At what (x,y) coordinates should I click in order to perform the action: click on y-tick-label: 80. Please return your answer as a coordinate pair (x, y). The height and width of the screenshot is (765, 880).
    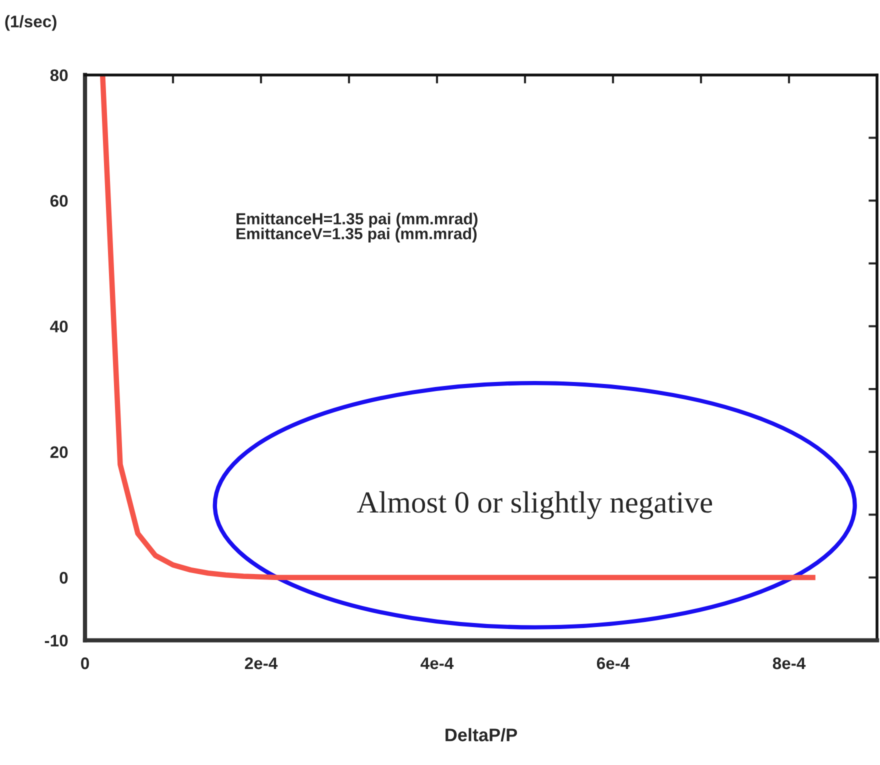
    Looking at the image, I should click on (59, 75).